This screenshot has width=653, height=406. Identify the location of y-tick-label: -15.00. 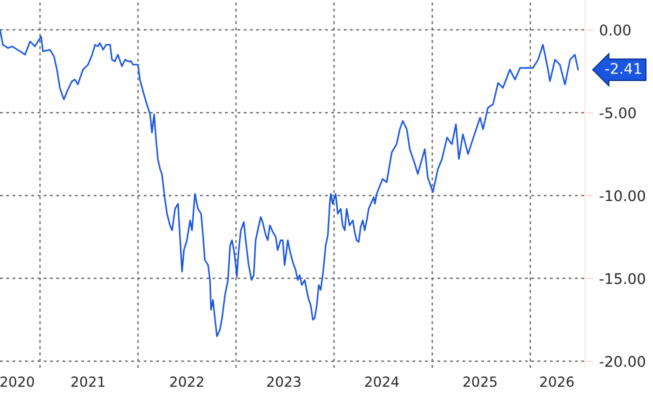
(623, 278).